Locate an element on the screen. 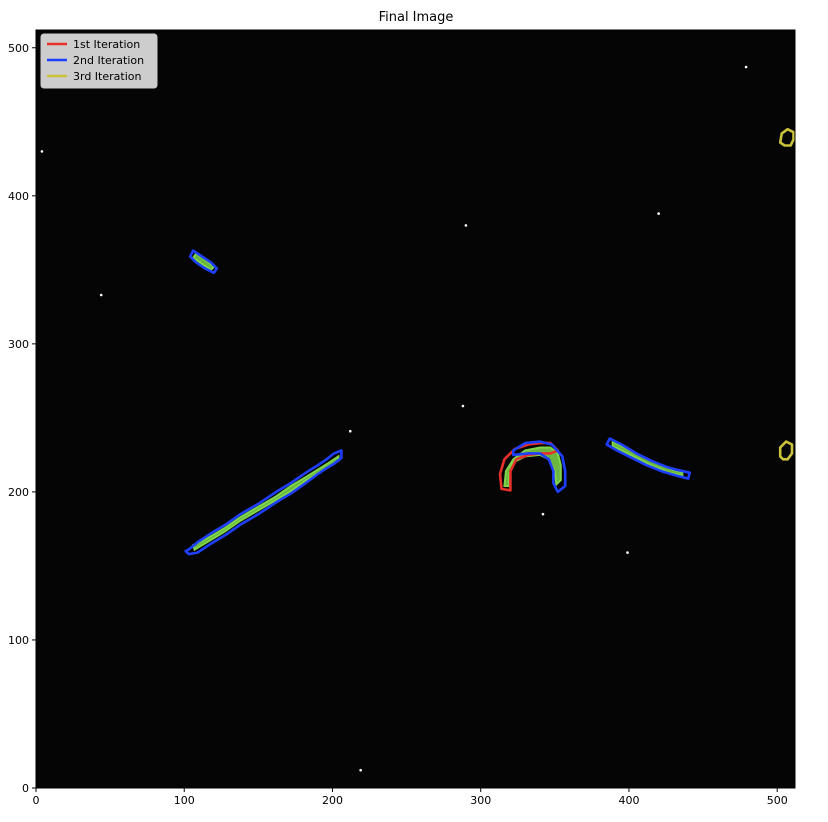  x-tick-label-400: 400 is located at coordinates (628, 800).